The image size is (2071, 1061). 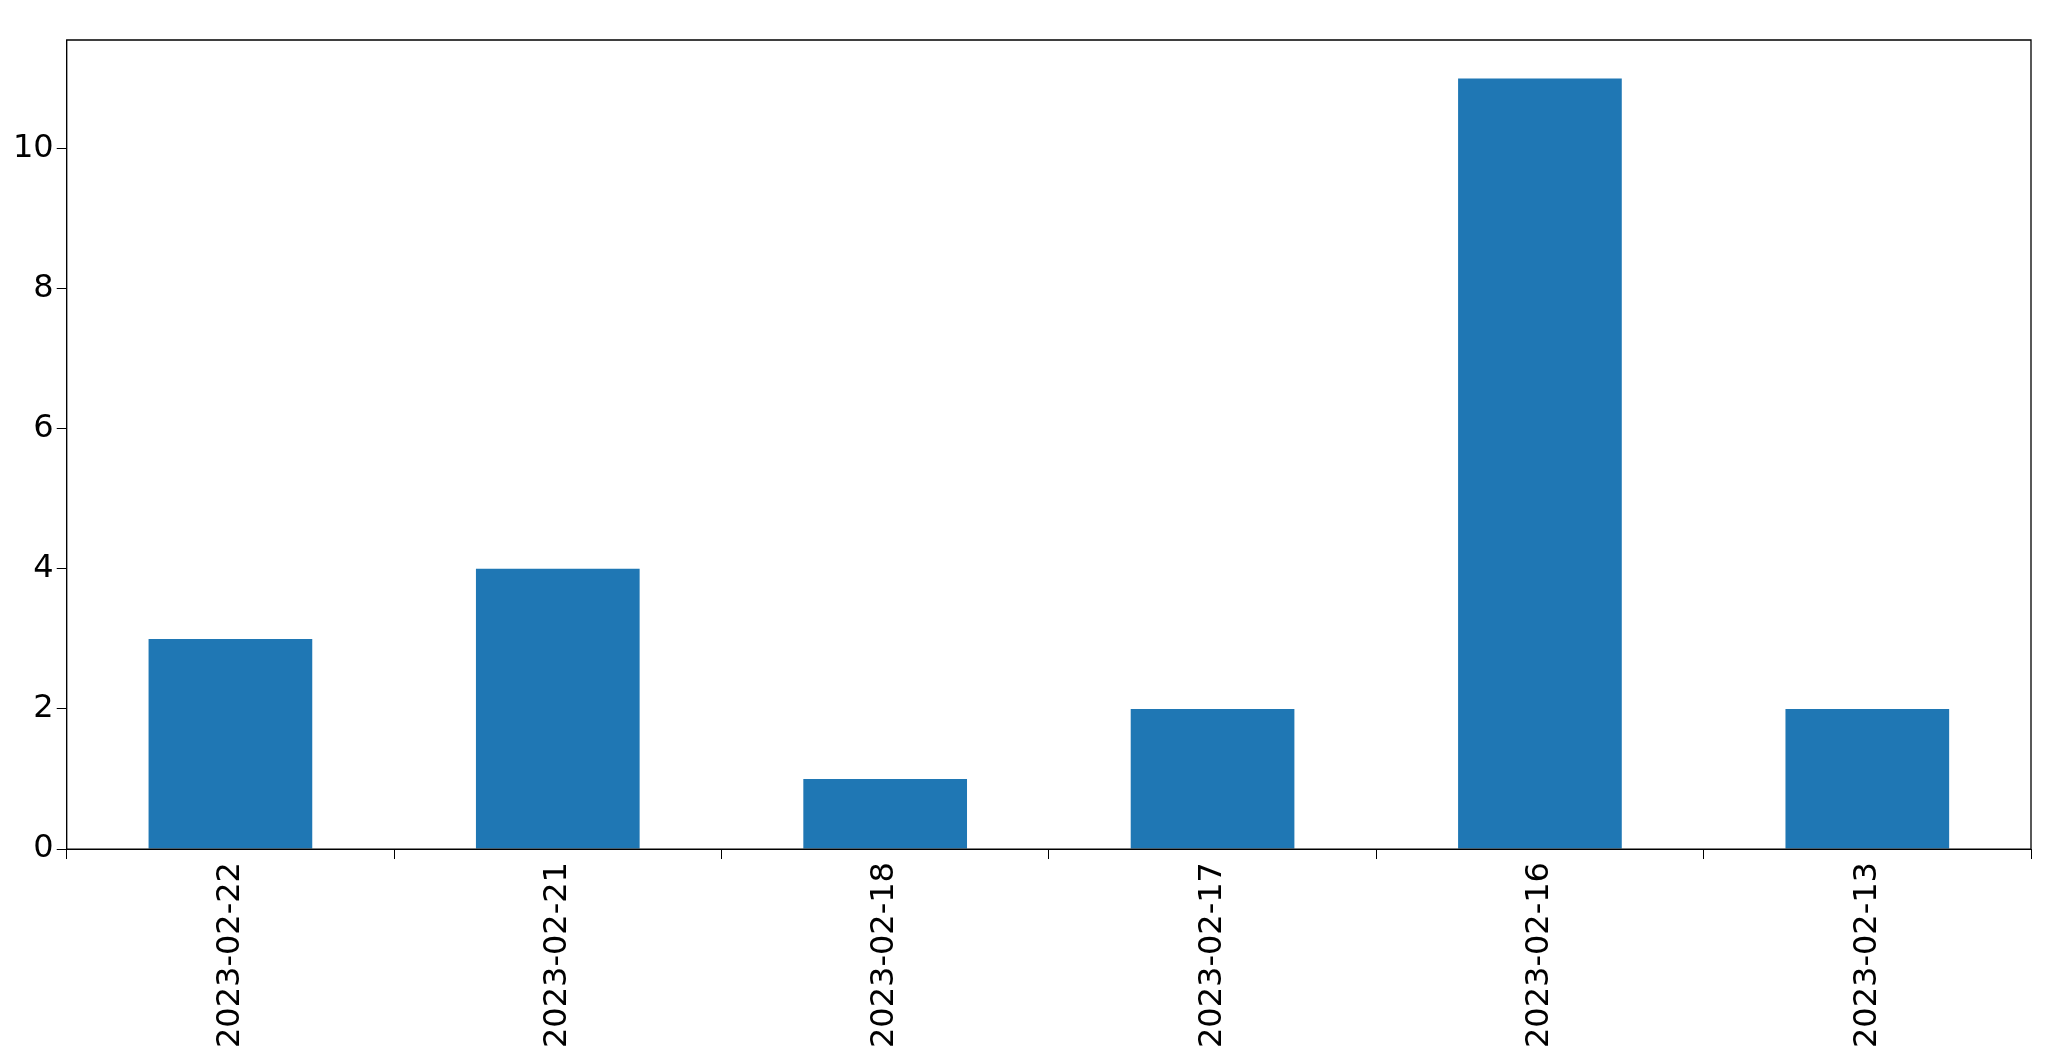 I want to click on x-tick-label: 2023-02-17, so click(x=1209, y=955).